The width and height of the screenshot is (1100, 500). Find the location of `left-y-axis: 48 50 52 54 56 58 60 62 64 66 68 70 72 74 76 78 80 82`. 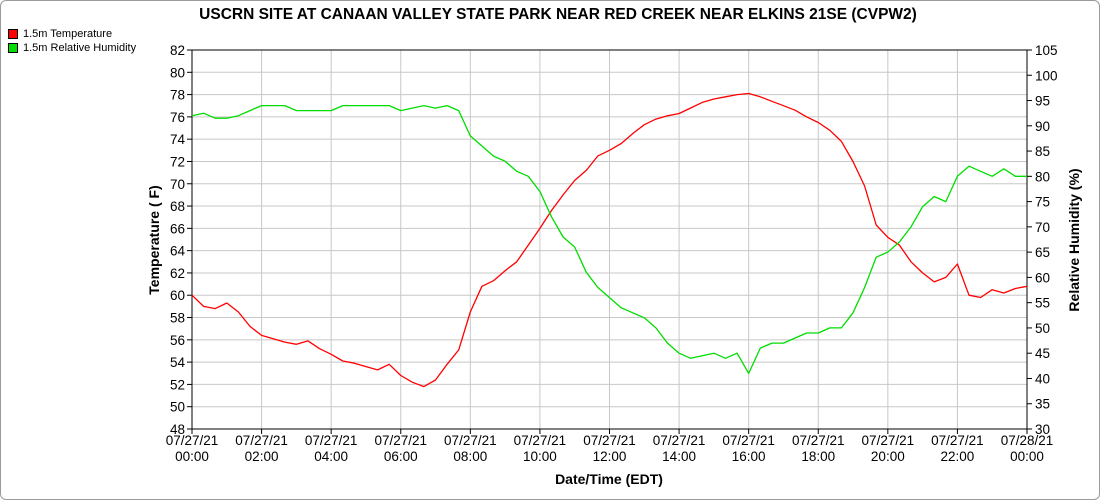

left-y-axis: 48 50 52 54 56 58 60 62 64 66 68 70 72 74 76 78 80 82 is located at coordinates (181, 240).